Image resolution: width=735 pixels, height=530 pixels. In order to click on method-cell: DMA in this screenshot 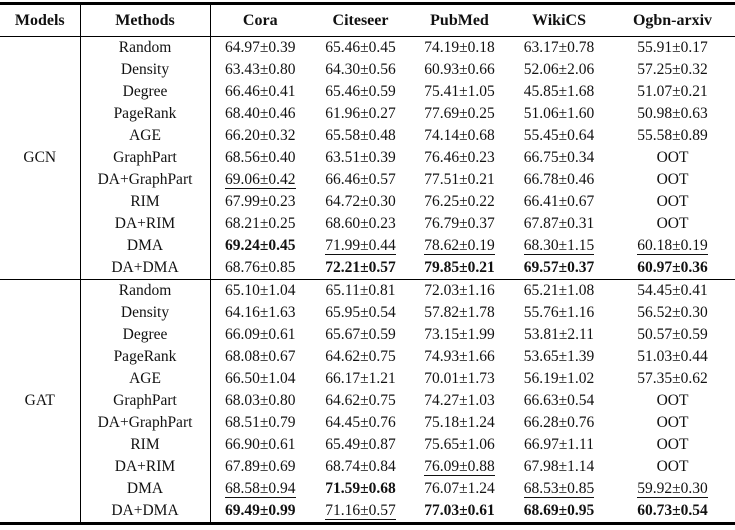, I will do `click(145, 246)`.